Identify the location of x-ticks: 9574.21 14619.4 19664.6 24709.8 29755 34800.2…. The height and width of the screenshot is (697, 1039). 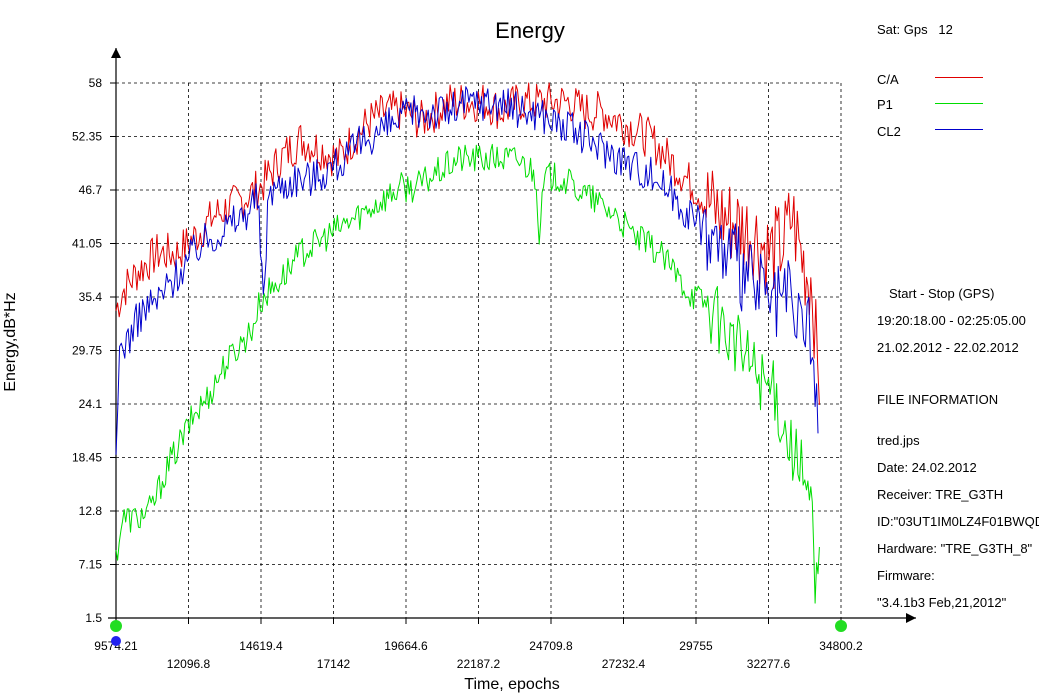
(478, 644).